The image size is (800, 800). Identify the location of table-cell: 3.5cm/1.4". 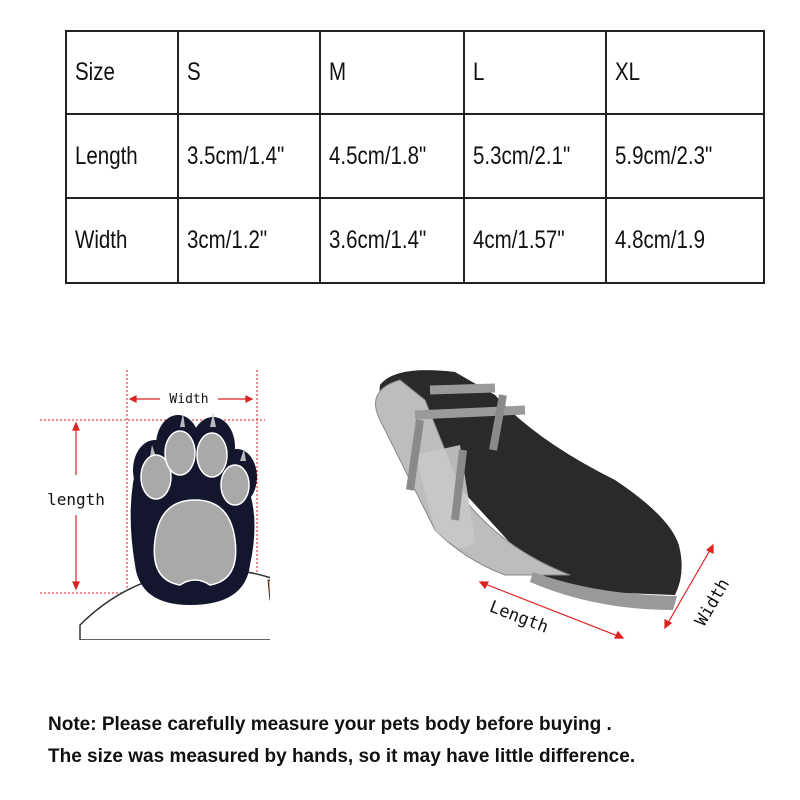
(236, 155).